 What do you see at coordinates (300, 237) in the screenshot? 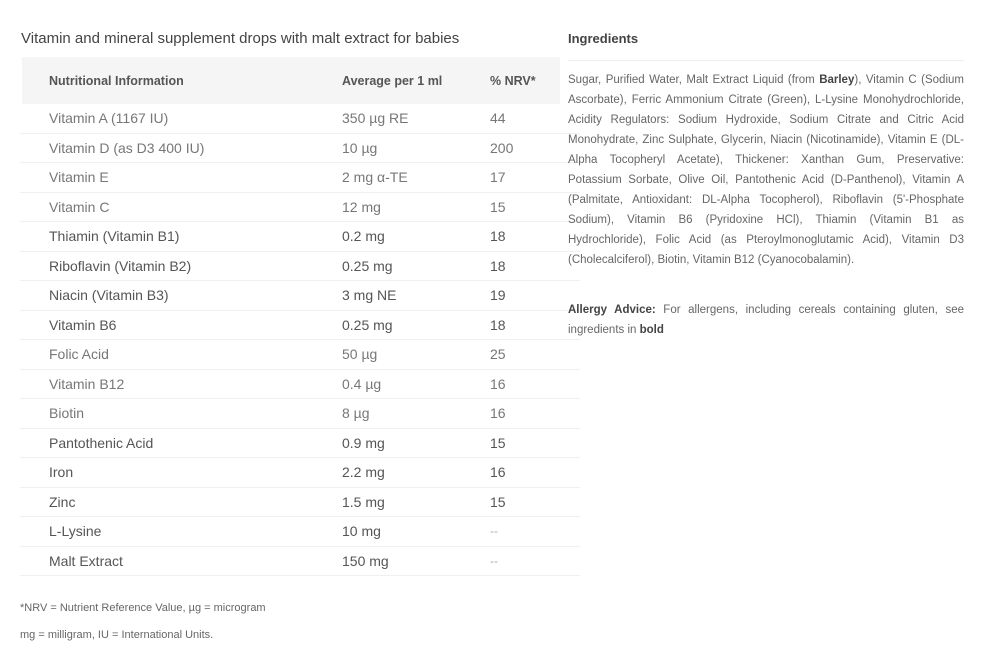
I see `table-row: Thiamin (Vitamin B1) 0.2 mg 18` at bounding box center [300, 237].